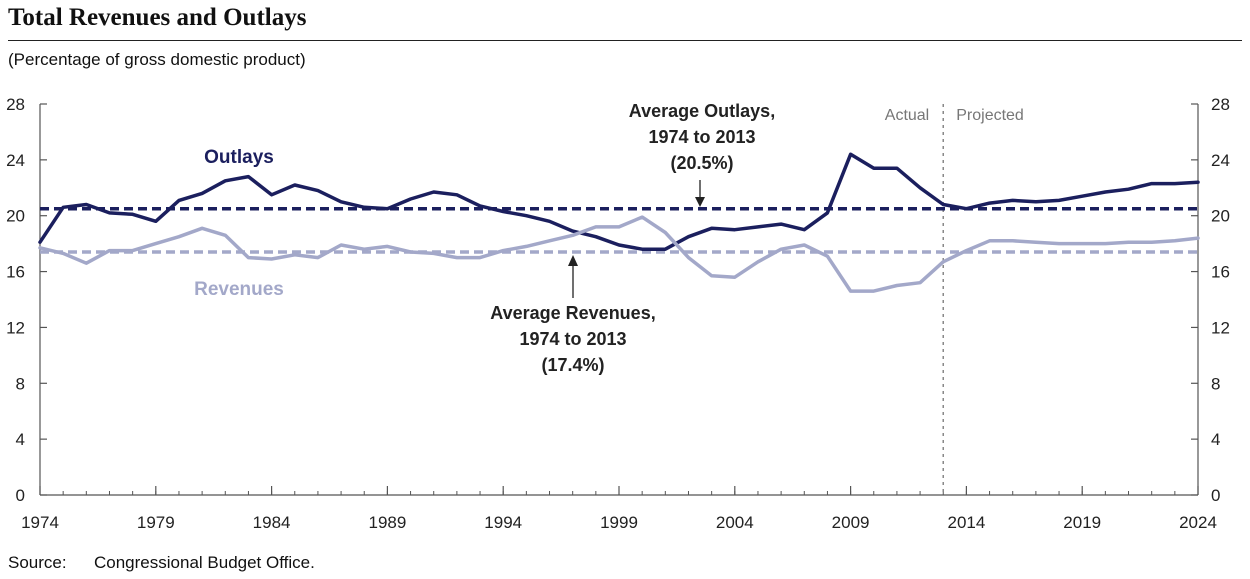  Describe the element at coordinates (1220, 160) in the screenshot. I see `y-tick-label-right: 24` at that location.